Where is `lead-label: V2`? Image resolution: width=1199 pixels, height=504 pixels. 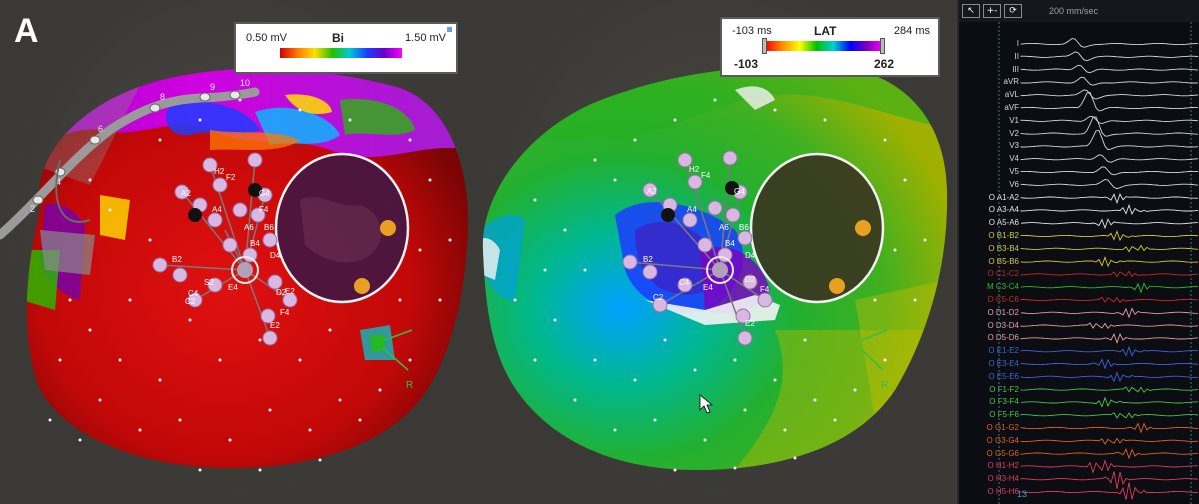
lead-label: V2 is located at coordinates (1014, 133).